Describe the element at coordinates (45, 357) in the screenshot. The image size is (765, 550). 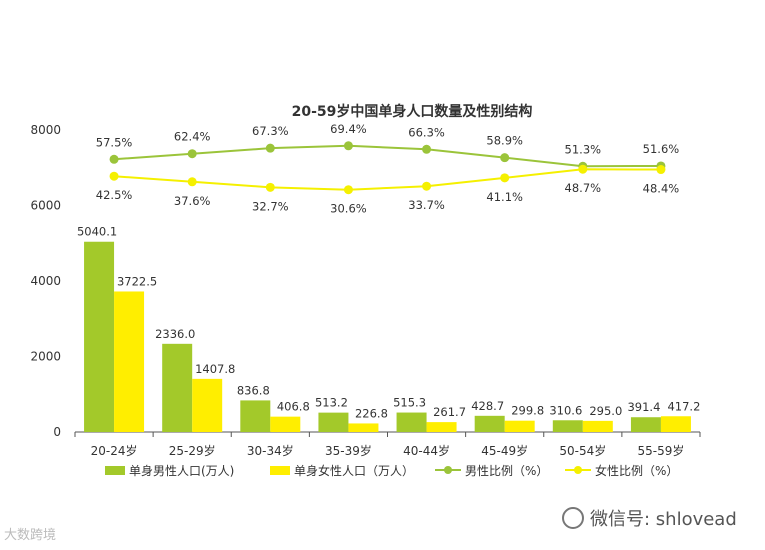
I see `y-tick-label: 2000` at that location.